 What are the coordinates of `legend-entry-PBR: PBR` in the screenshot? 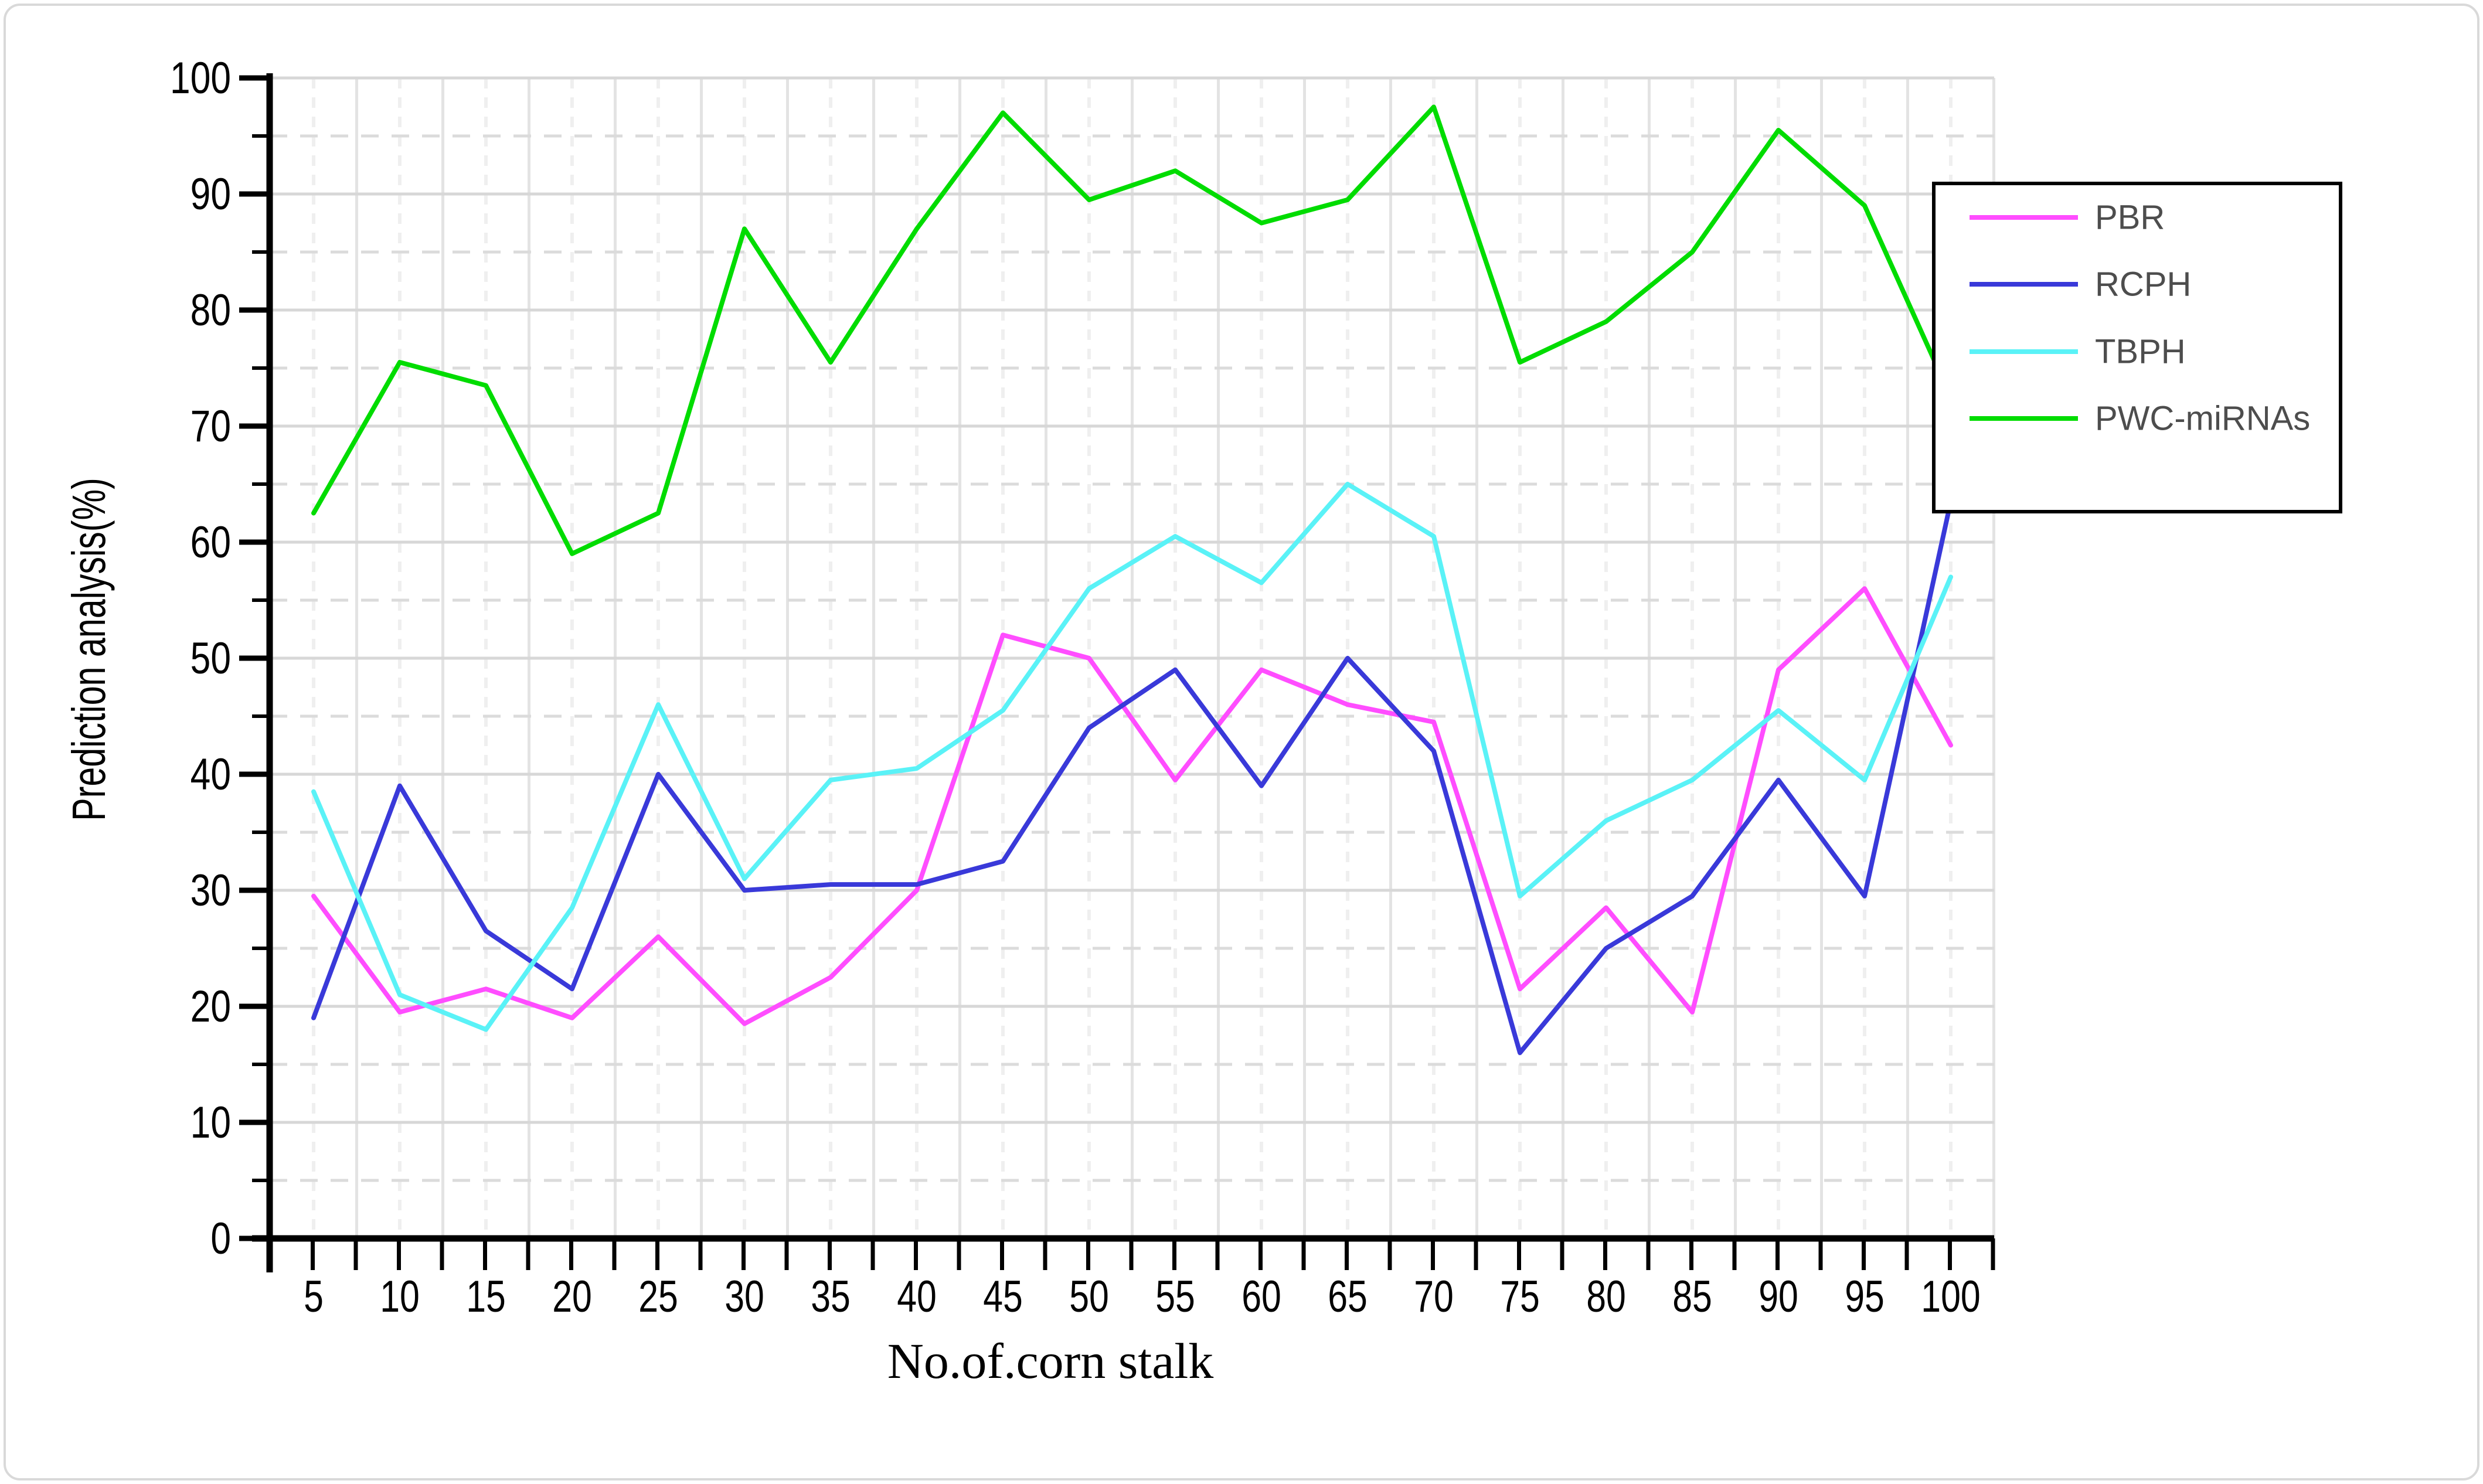 It's located at (2137, 218).